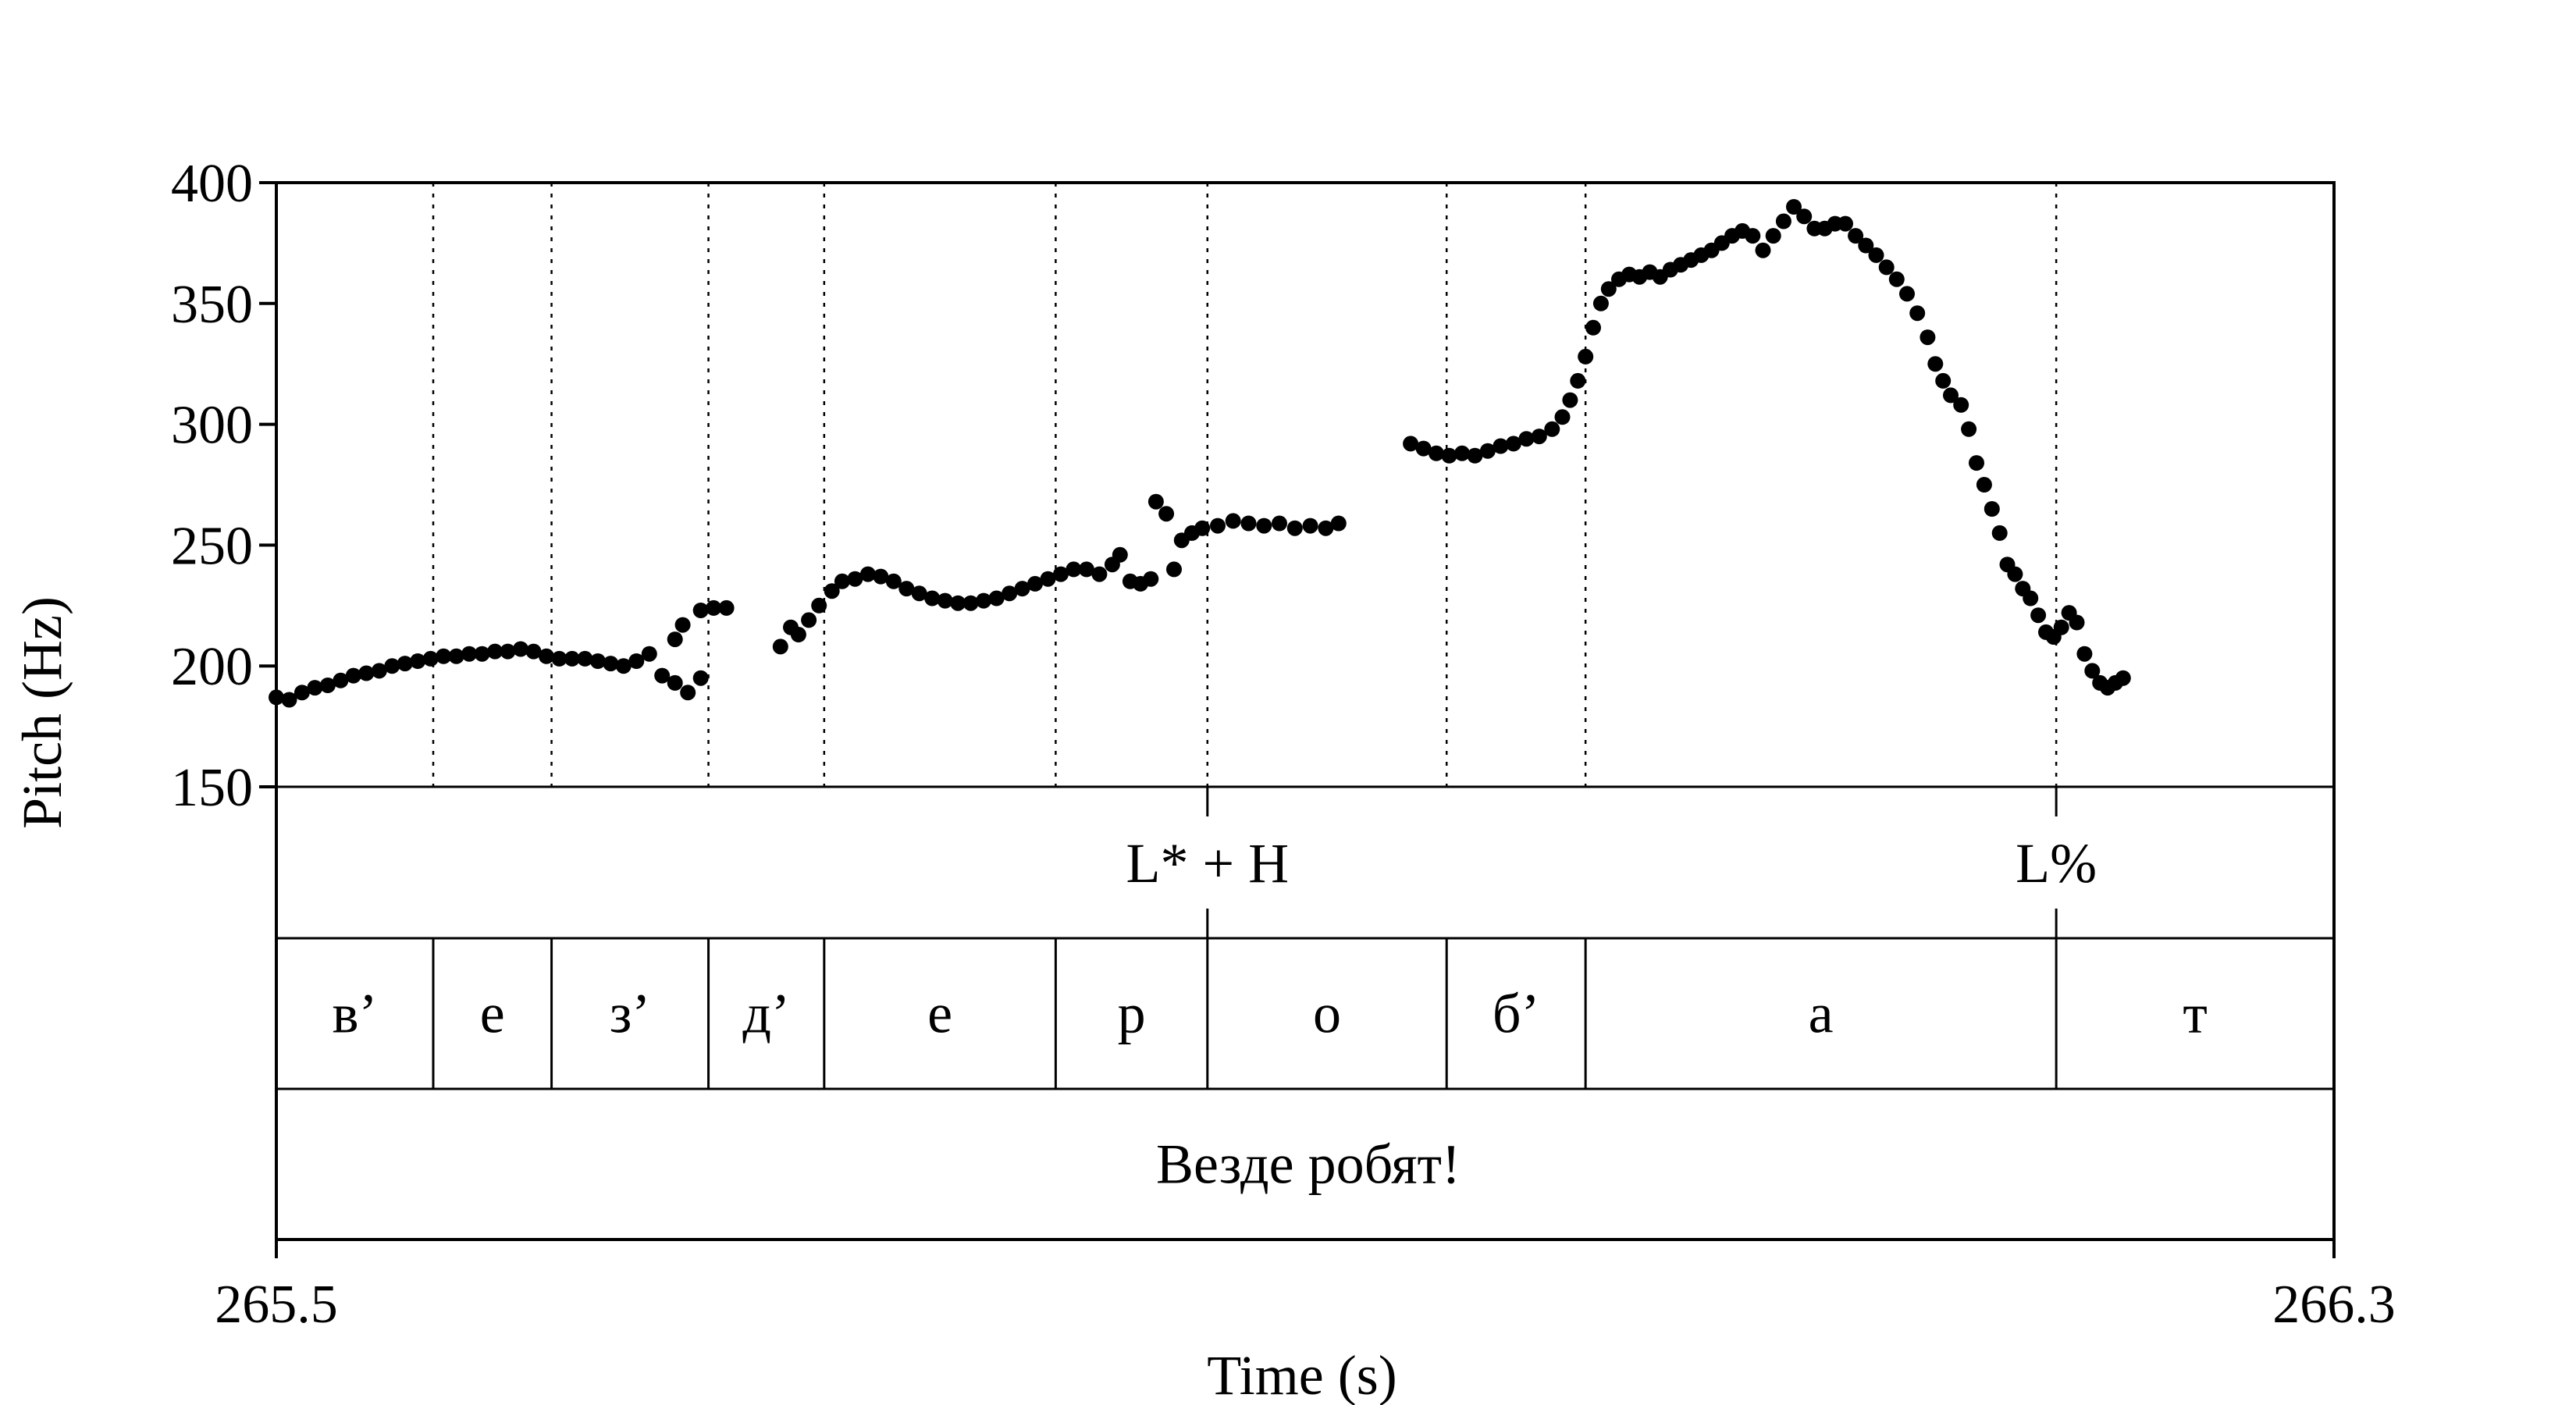 Image resolution: width=2576 pixels, height=1405 pixels. What do you see at coordinates (212, 426) in the screenshot?
I see `y-tick-label: 300` at bounding box center [212, 426].